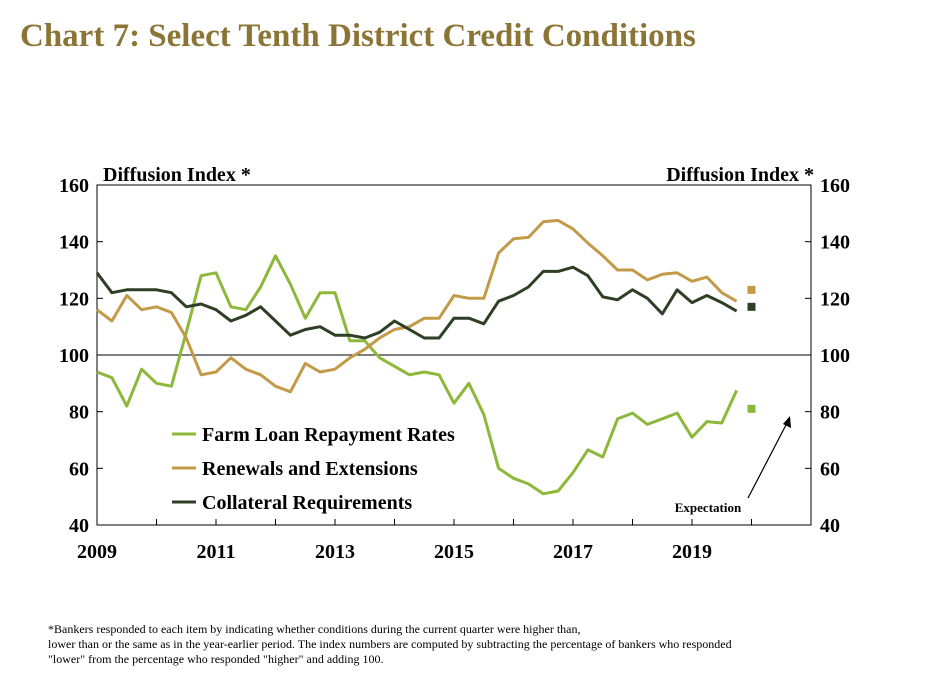  Describe the element at coordinates (307, 503) in the screenshot. I see `legend-label: Collateral Requirements` at that location.